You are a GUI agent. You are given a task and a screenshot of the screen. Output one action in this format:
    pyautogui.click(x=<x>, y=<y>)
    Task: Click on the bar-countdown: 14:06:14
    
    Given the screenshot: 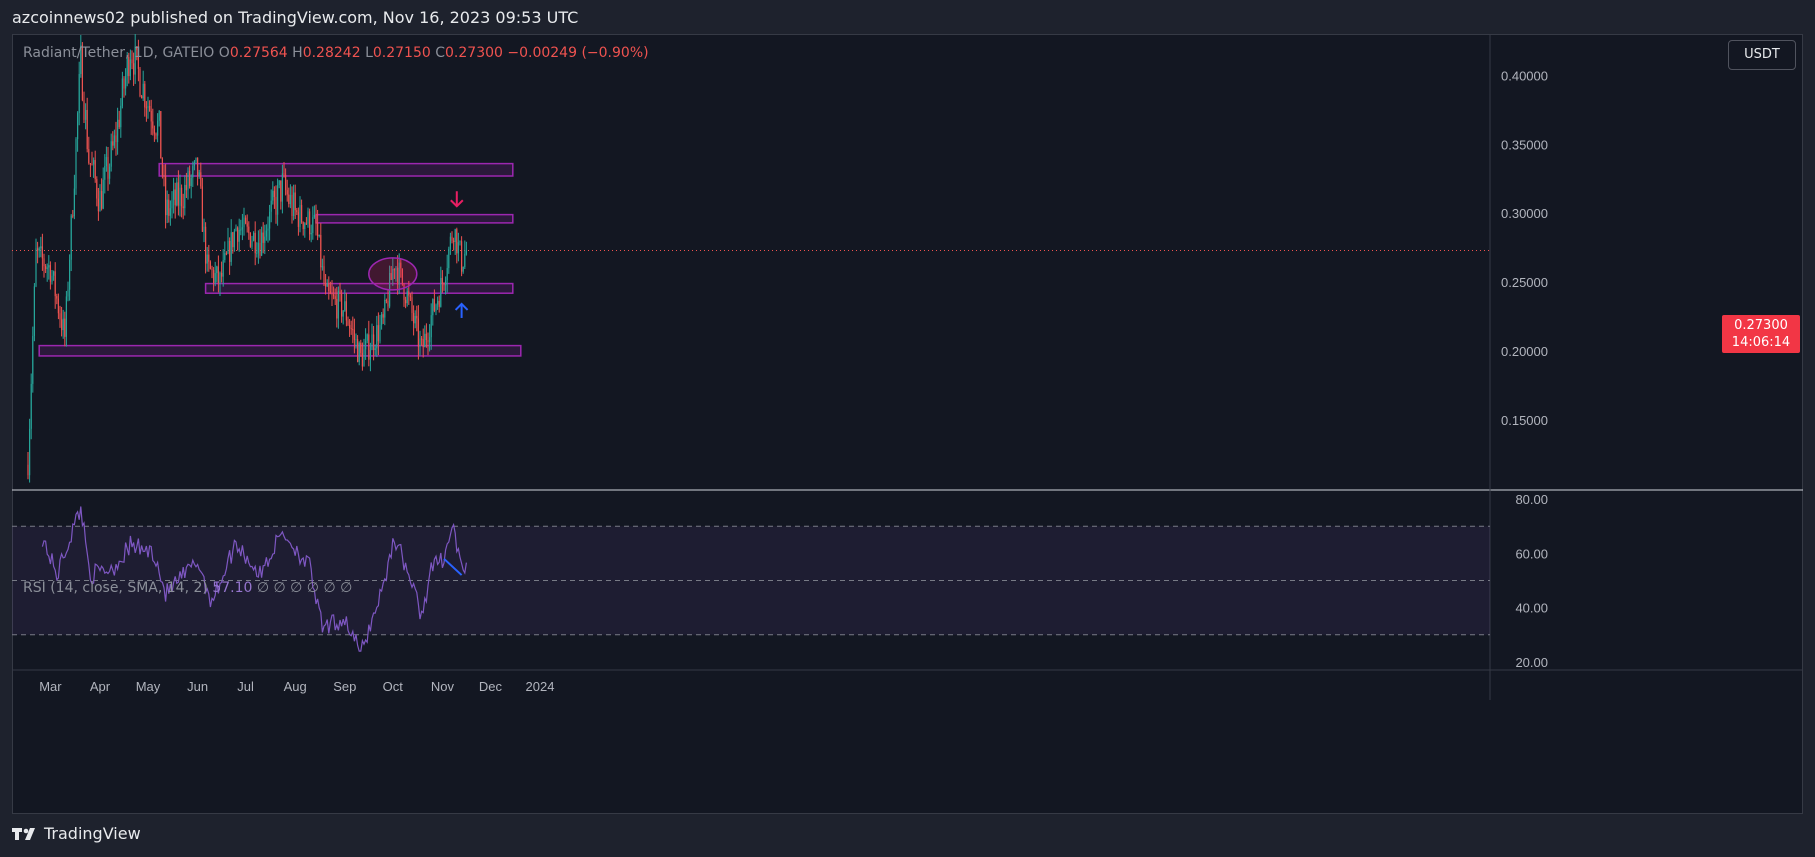 What is the action you would take?
    pyautogui.click(x=1761, y=342)
    